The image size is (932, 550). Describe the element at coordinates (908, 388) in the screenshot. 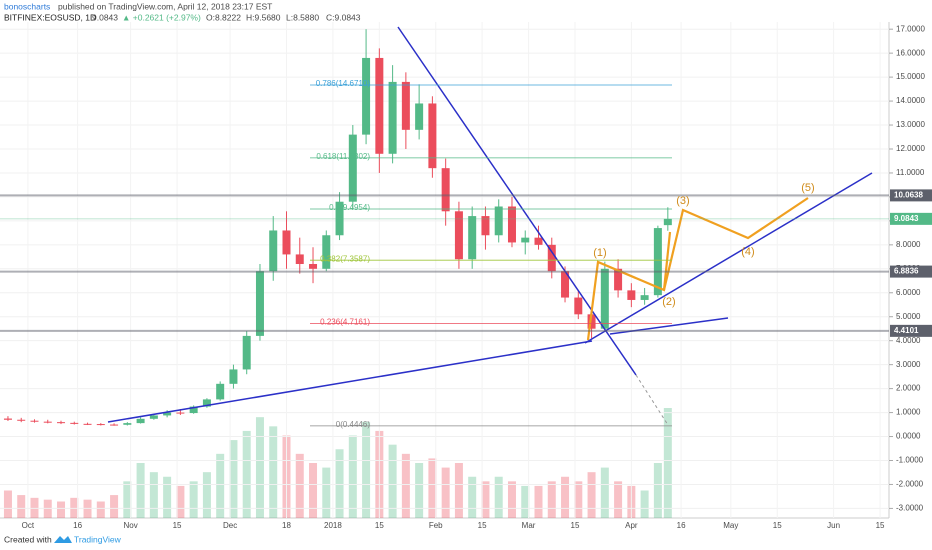

I see `y-tick-label: 2.0000` at that location.